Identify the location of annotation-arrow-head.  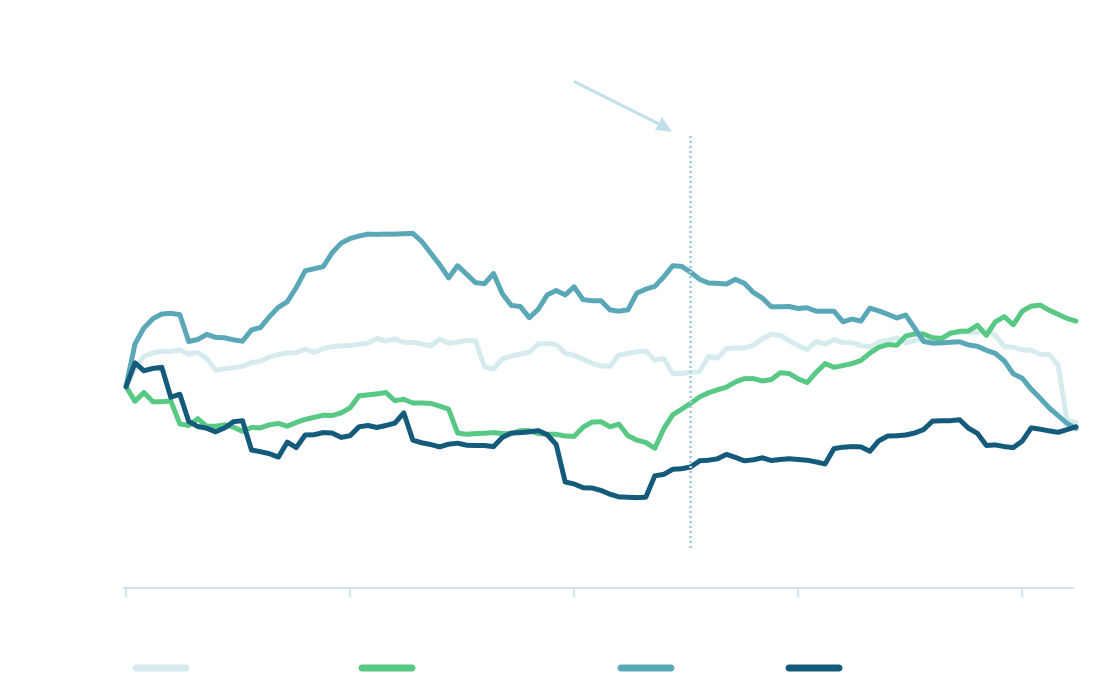
(663, 124).